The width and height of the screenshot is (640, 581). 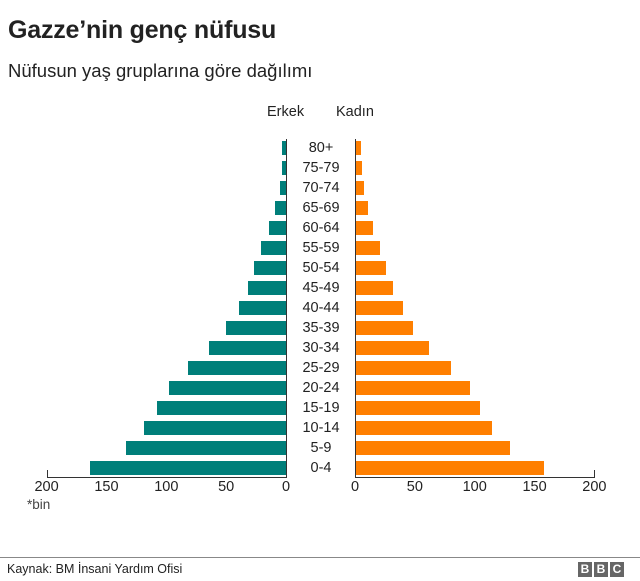 I want to click on bbc-logo: B B C, so click(x=601, y=569).